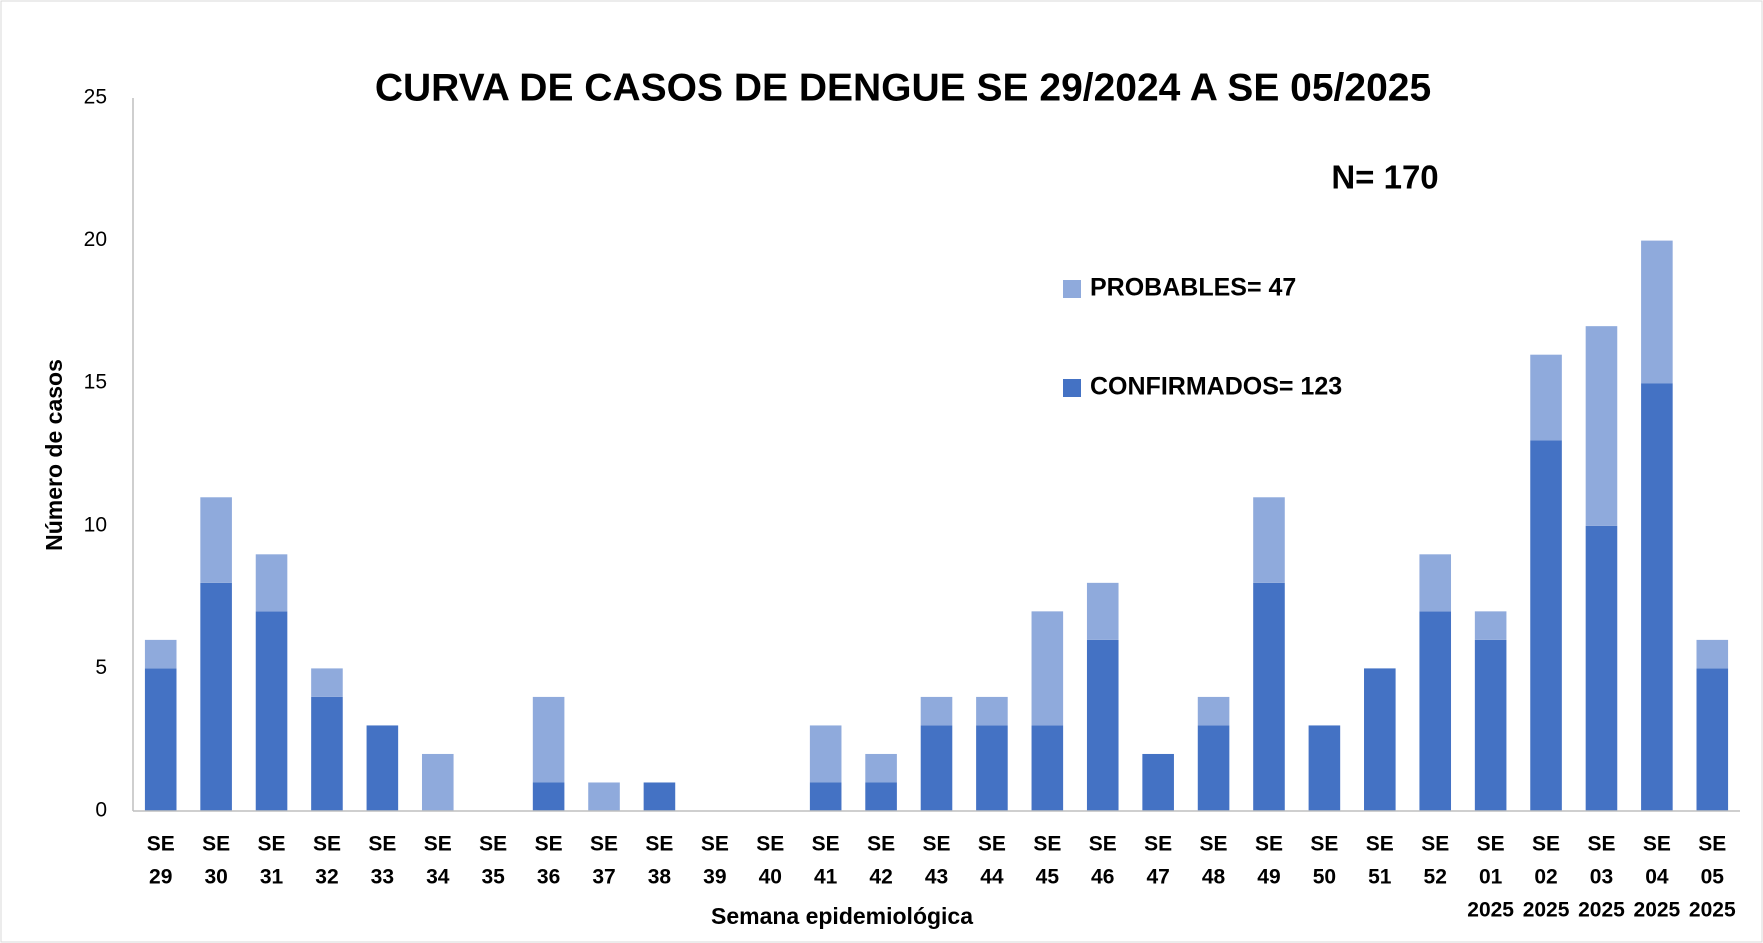 The image size is (1763, 943). Describe the element at coordinates (1268, 877) in the screenshot. I see `x-tick-label: 49` at that location.